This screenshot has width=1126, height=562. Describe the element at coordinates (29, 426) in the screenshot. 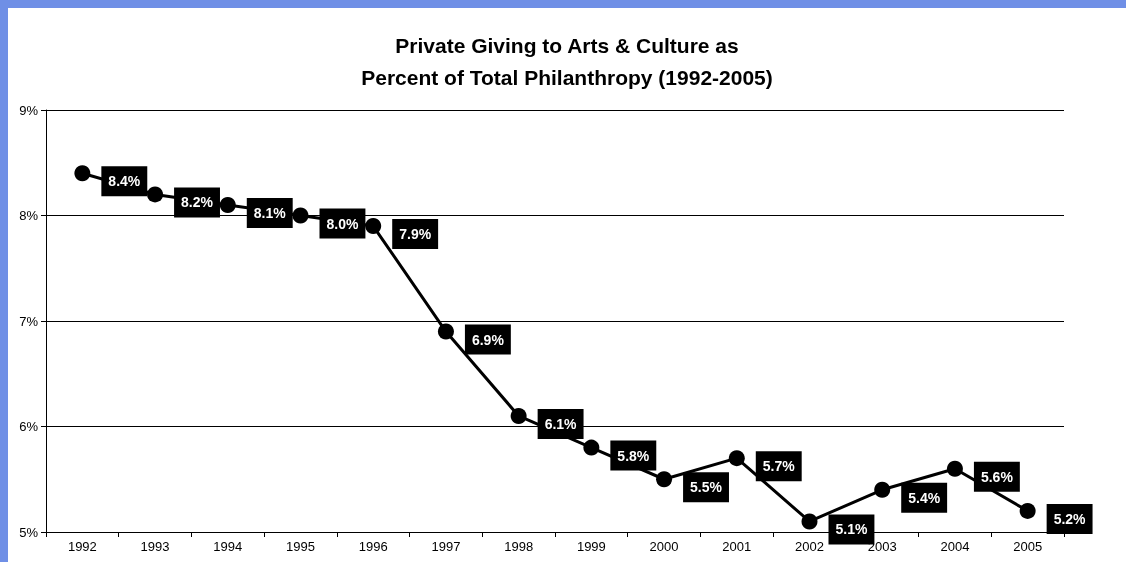

I see `y-tick-label: 6%` at that location.